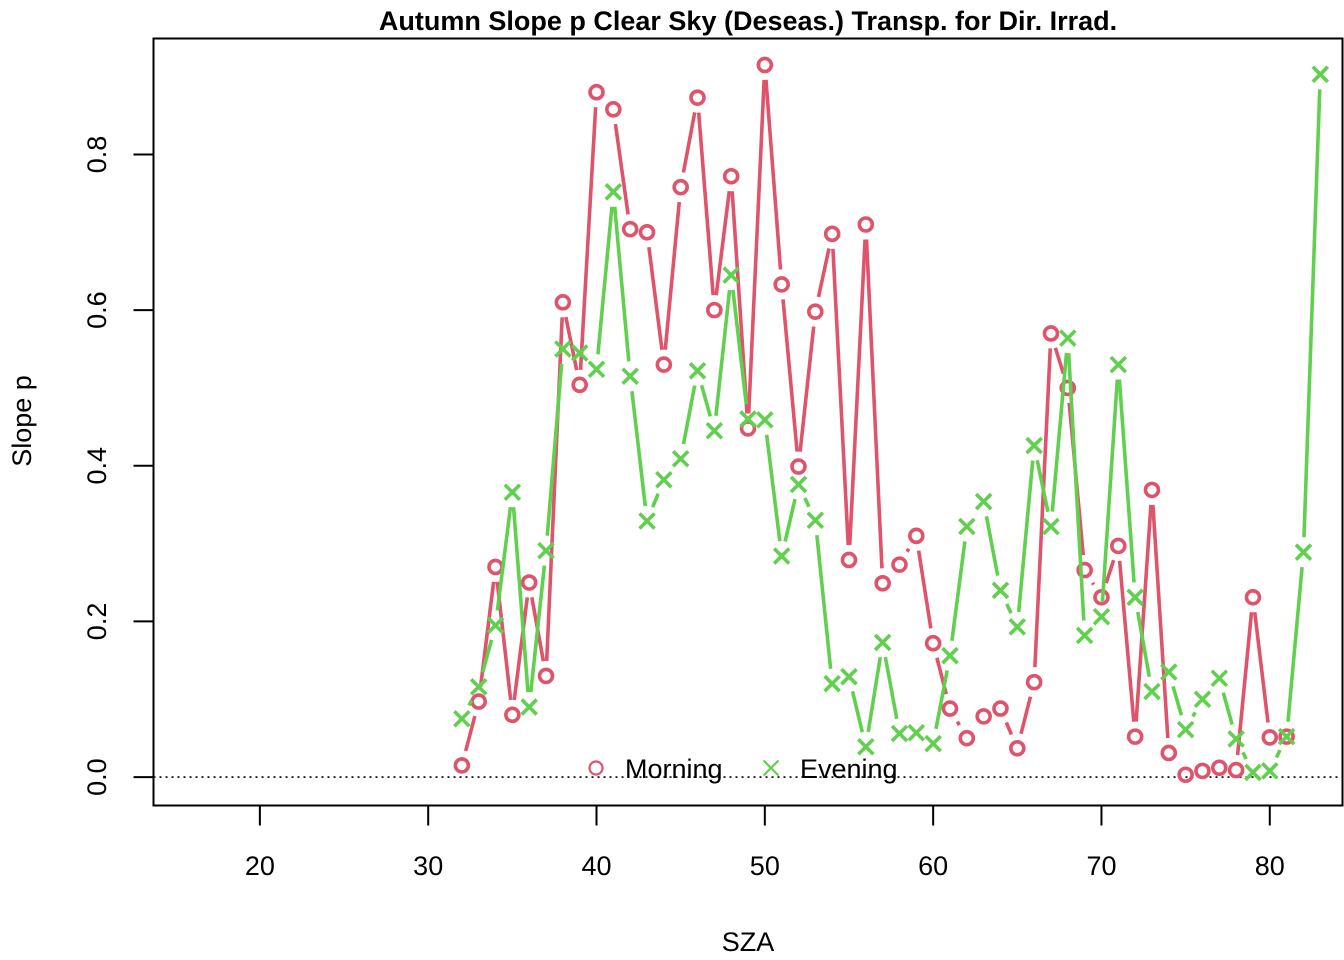  What do you see at coordinates (22, 421) in the screenshot?
I see `y-axis-label: Slope p` at bounding box center [22, 421].